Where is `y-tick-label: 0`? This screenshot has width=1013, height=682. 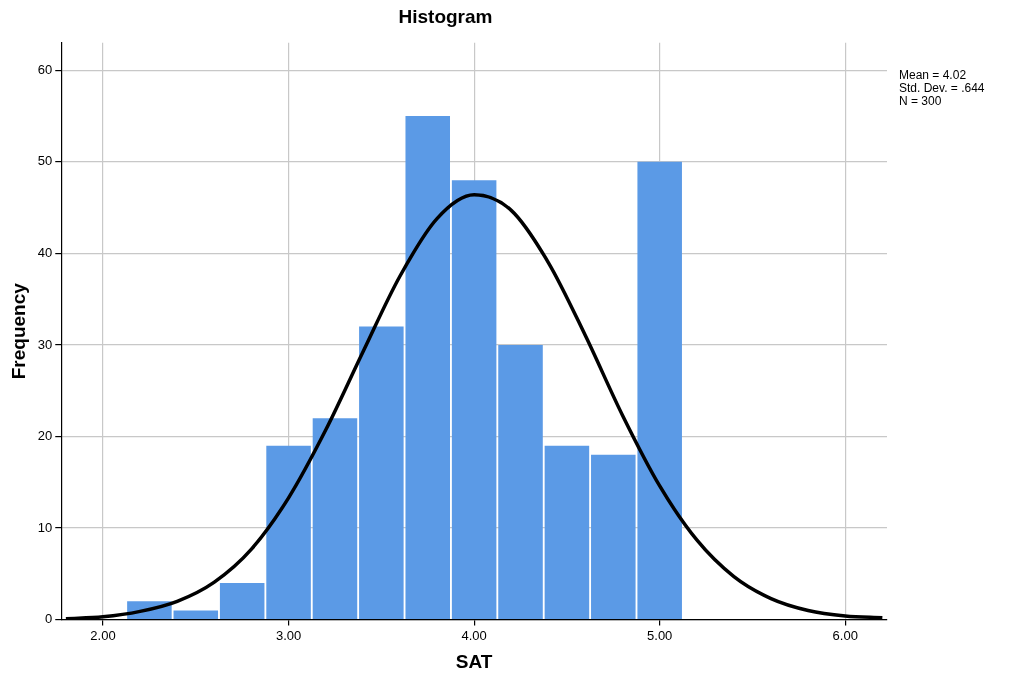 y-tick-label: 0 is located at coordinates (49, 619).